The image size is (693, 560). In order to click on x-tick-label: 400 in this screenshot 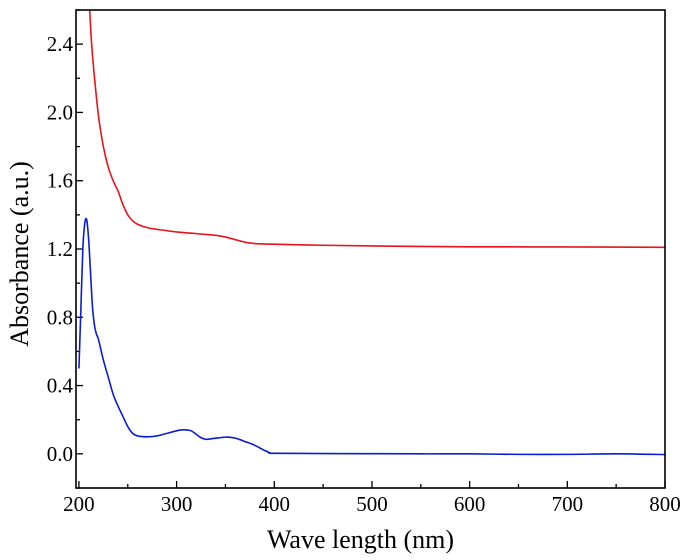, I will do `click(275, 504)`.